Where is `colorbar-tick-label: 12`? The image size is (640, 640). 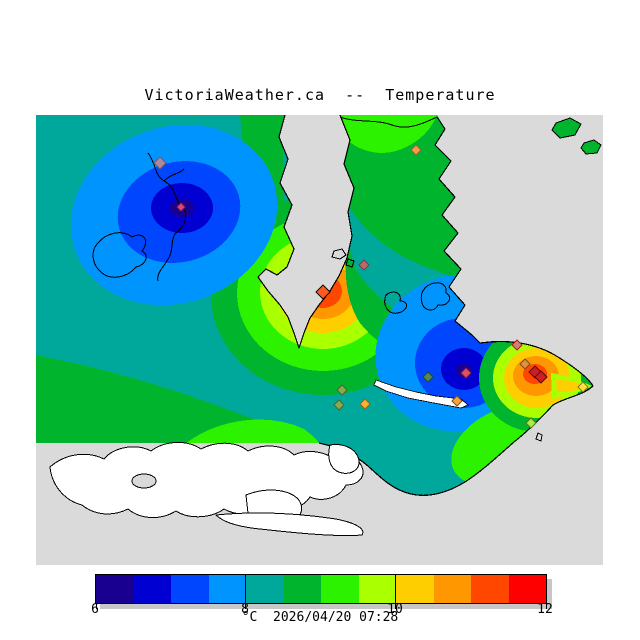
colorbar-tick-label: 12 is located at coordinates (545, 609).